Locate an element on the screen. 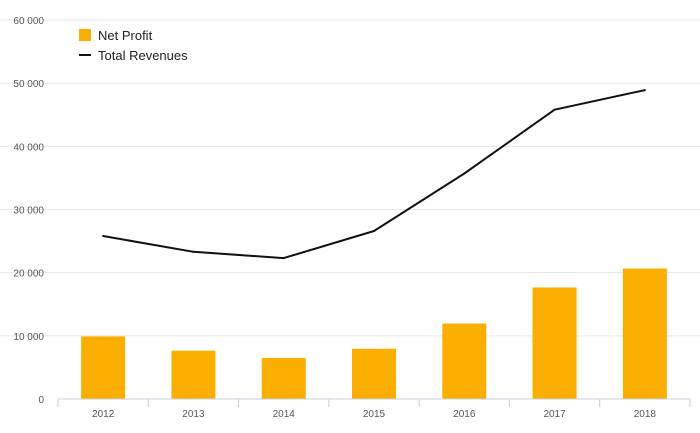 The height and width of the screenshot is (433, 700). x-axis: 2012 2013 2014 2015 2016 2017 2018 is located at coordinates (374, 409).